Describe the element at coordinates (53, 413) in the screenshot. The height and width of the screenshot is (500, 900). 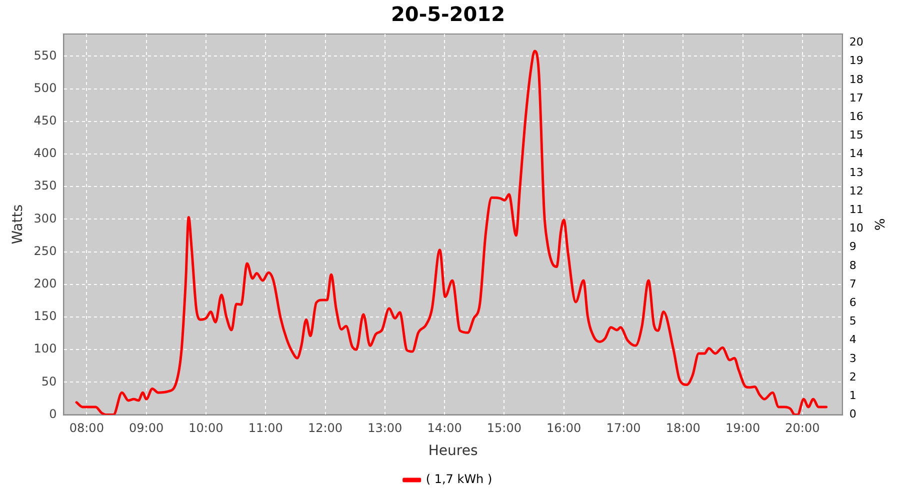
I see `y-tick-label: 0` at that location.